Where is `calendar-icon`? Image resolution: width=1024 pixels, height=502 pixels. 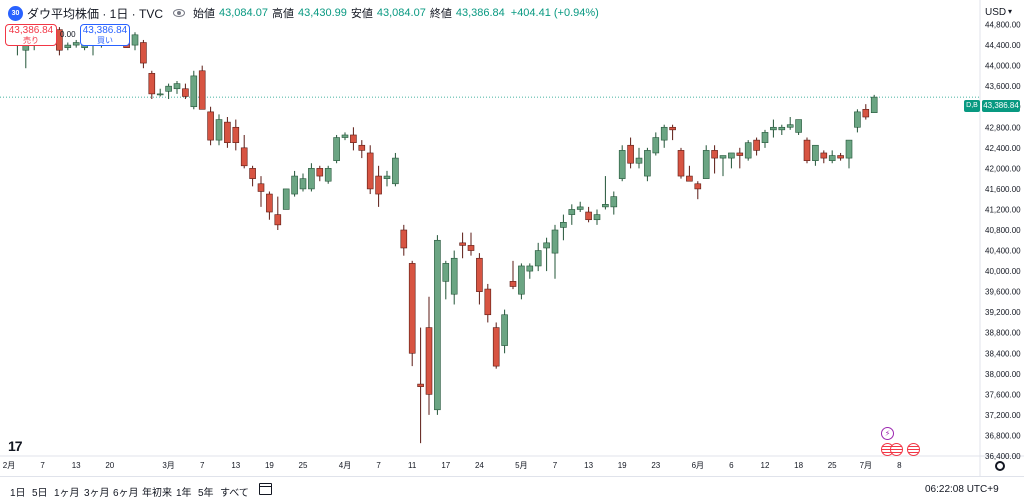 calendar-icon is located at coordinates (265, 489).